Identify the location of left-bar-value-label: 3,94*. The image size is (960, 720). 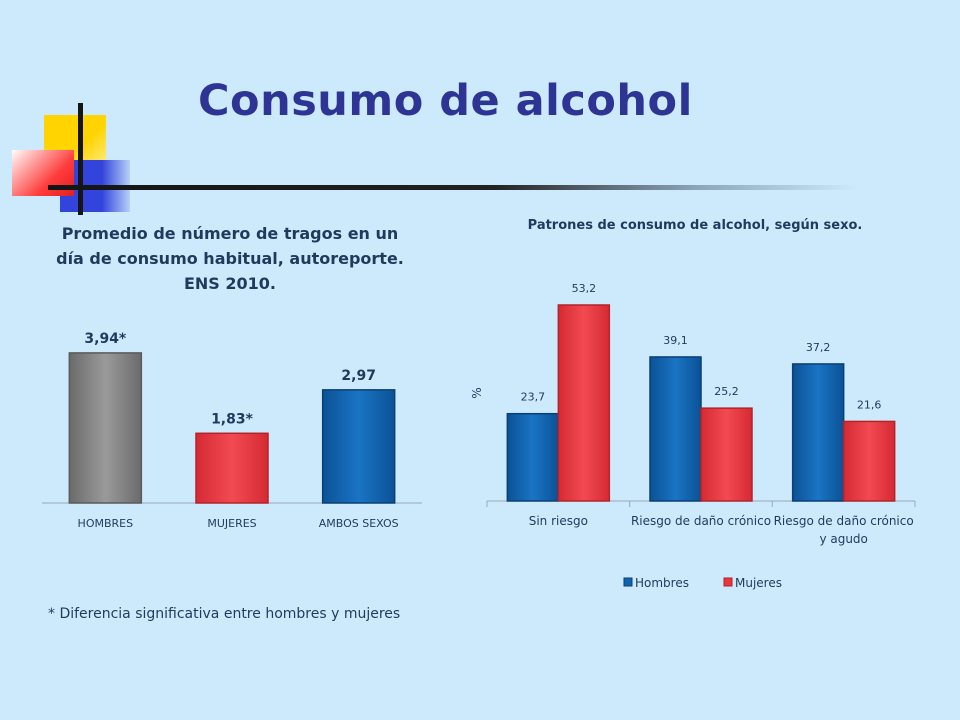
(105, 339).